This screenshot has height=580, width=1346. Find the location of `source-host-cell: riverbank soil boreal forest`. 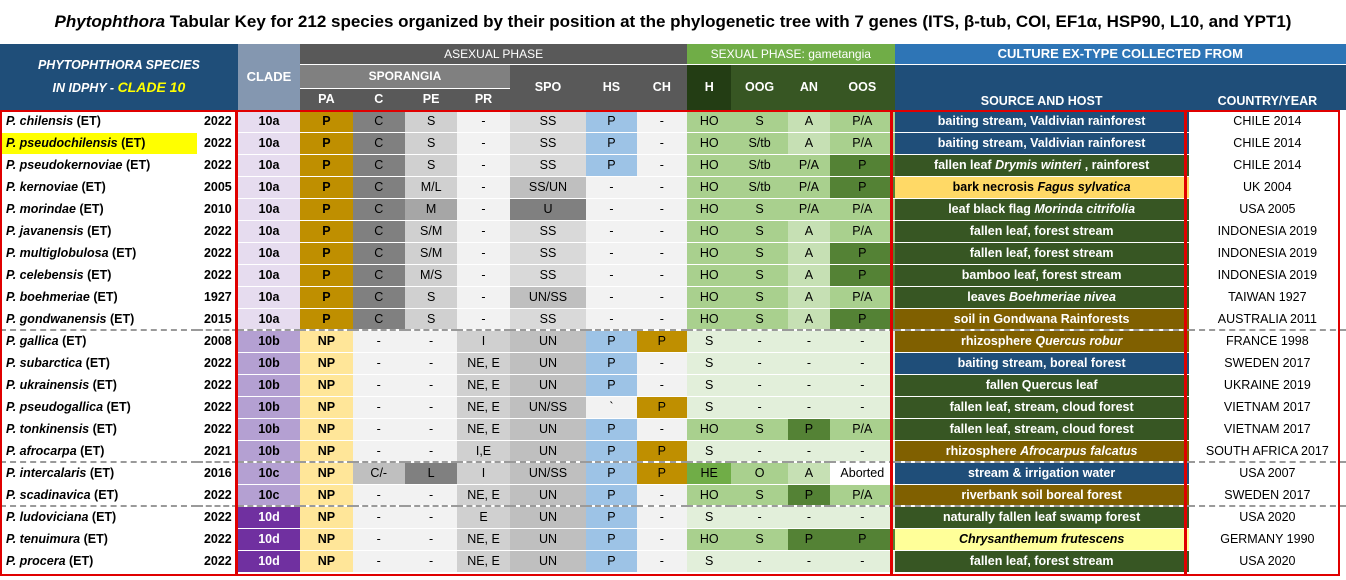

source-host-cell: riverbank soil boreal forest is located at coordinates (1041, 495).